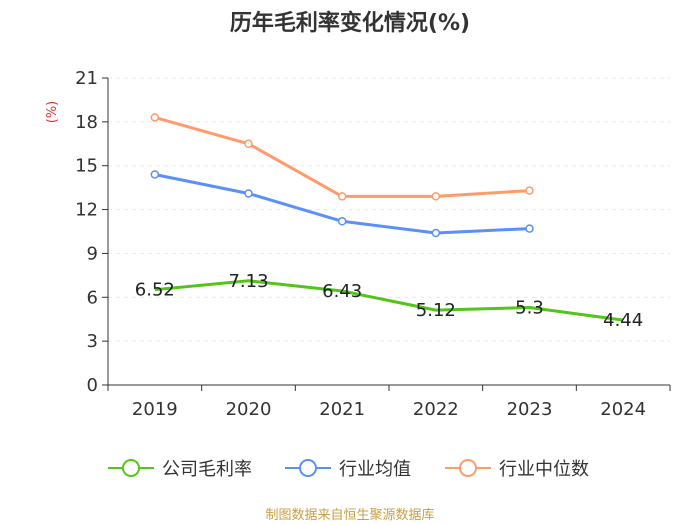 This screenshot has width=700, height=525. Describe the element at coordinates (249, 409) in the screenshot. I see `x-tick-label: 2020` at that location.